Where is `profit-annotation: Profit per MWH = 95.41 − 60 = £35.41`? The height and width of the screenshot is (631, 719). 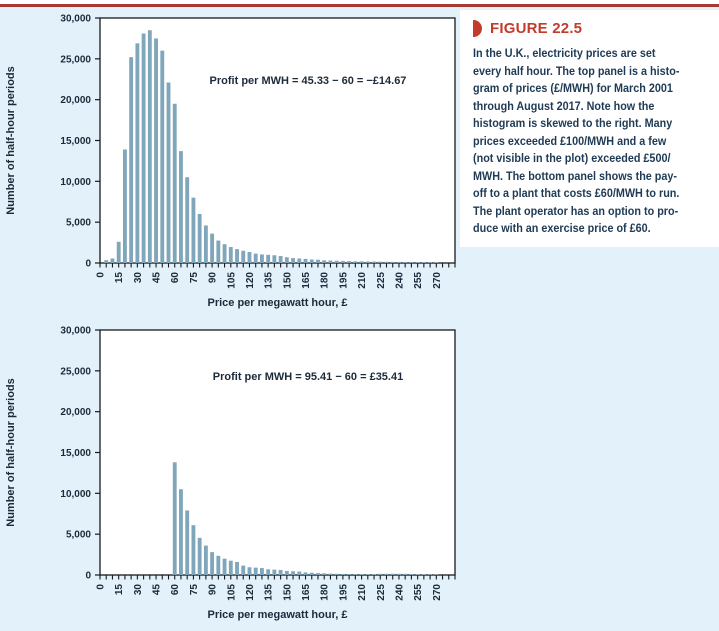 profit-annotation: Profit per MWH = 95.41 − 60 = £35.41 is located at coordinates (308, 377).